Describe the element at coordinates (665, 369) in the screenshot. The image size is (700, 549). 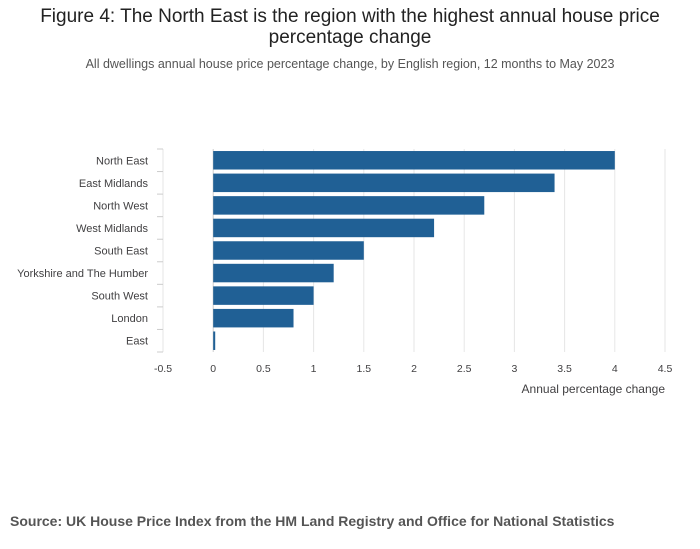
I see `x-tick-label: 4.5` at that location.